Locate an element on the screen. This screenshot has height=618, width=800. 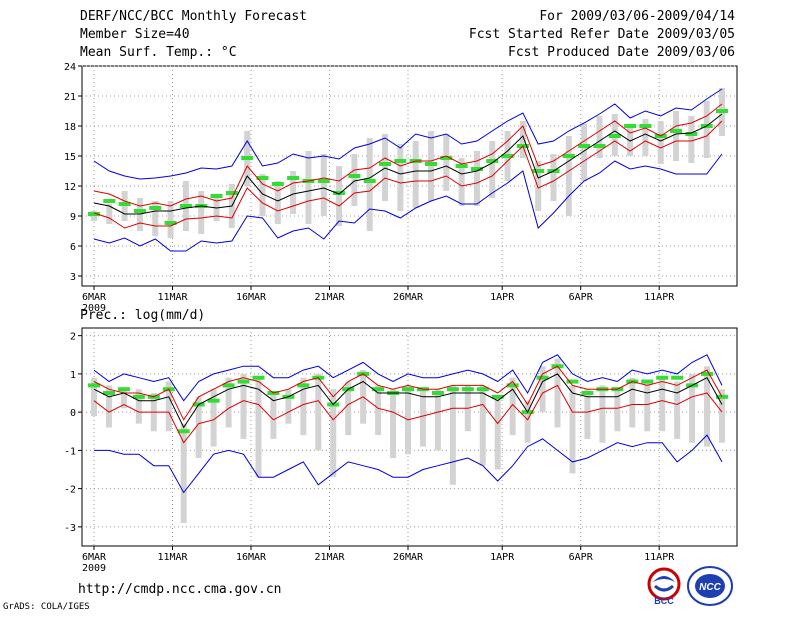
temp-ensemble-mean-line is located at coordinates (408, 164).